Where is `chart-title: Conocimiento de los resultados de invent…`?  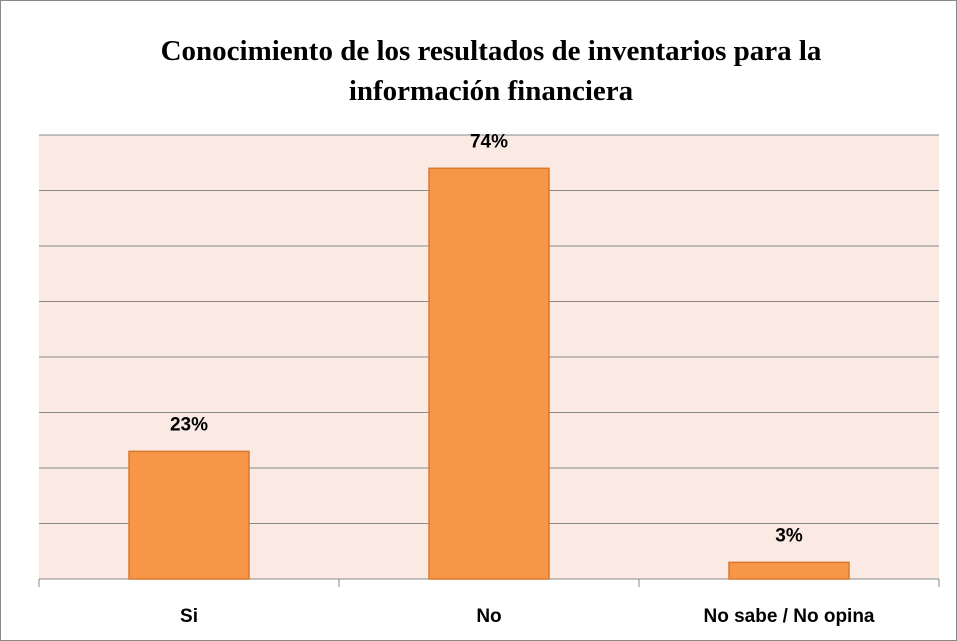
chart-title: Conocimiento de los resultados de invent… is located at coordinates (491, 71).